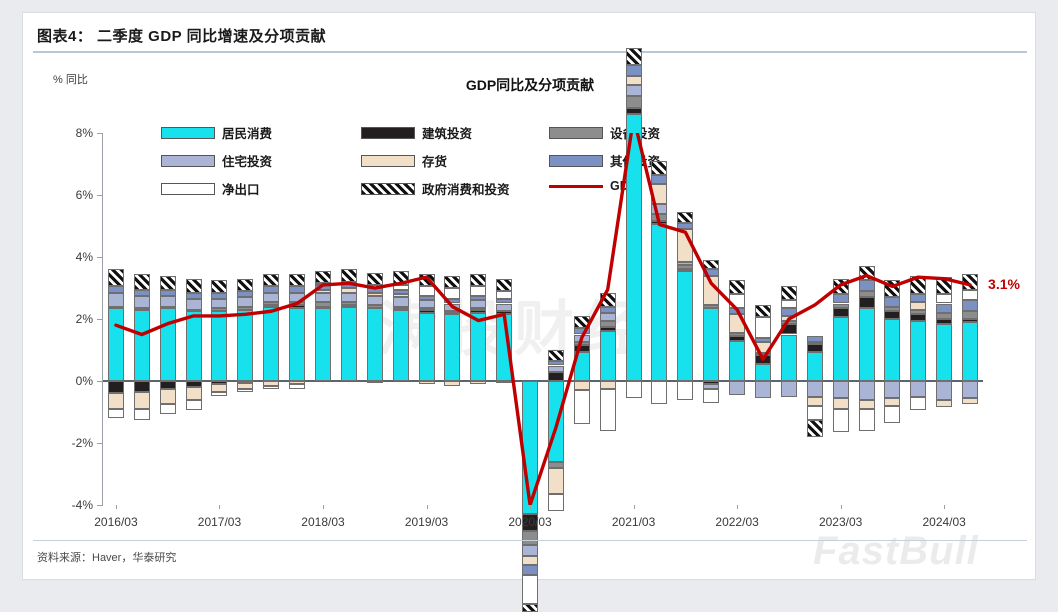 This screenshot has width=1058, height=612. I want to click on legend-swatch-inventory, so click(388, 160).